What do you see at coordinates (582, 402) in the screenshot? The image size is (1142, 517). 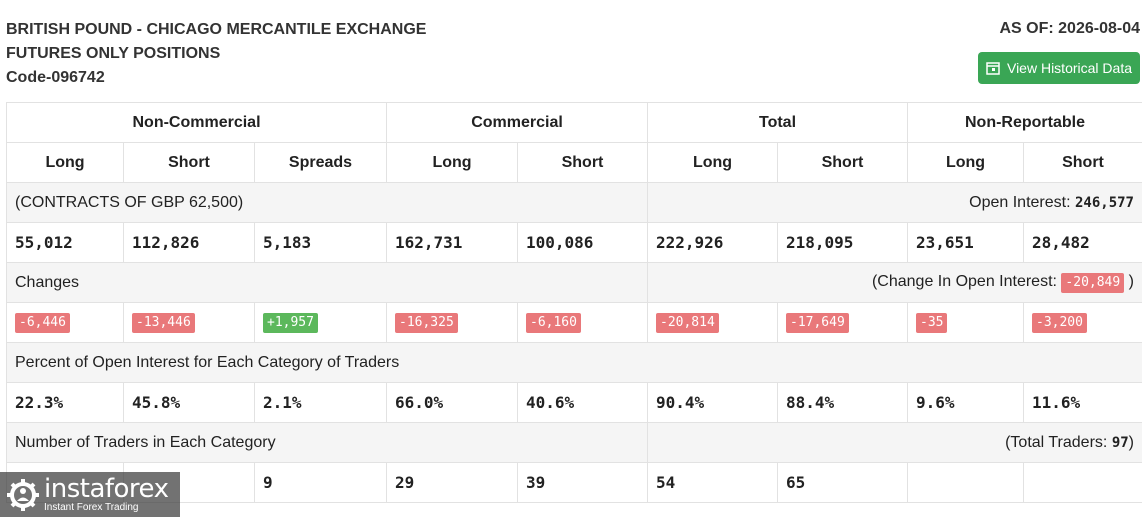 I see `table-cell: 40.6%` at bounding box center [582, 402].